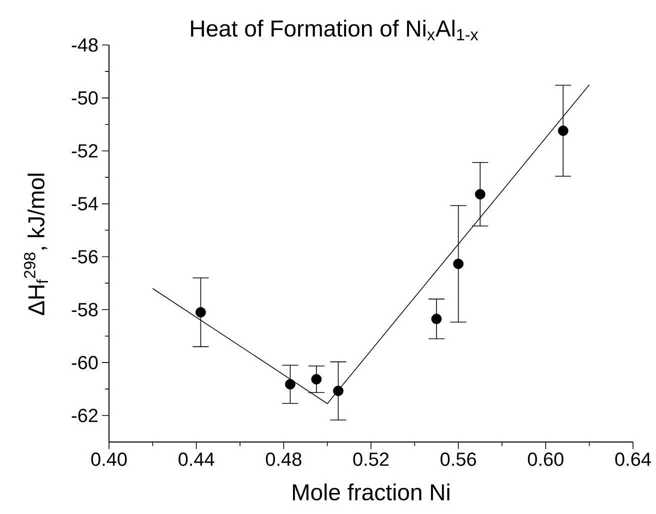 This screenshot has height=514, width=656. Describe the element at coordinates (371, 492) in the screenshot. I see `x-axis-title: Mole fraction Ni` at that location.